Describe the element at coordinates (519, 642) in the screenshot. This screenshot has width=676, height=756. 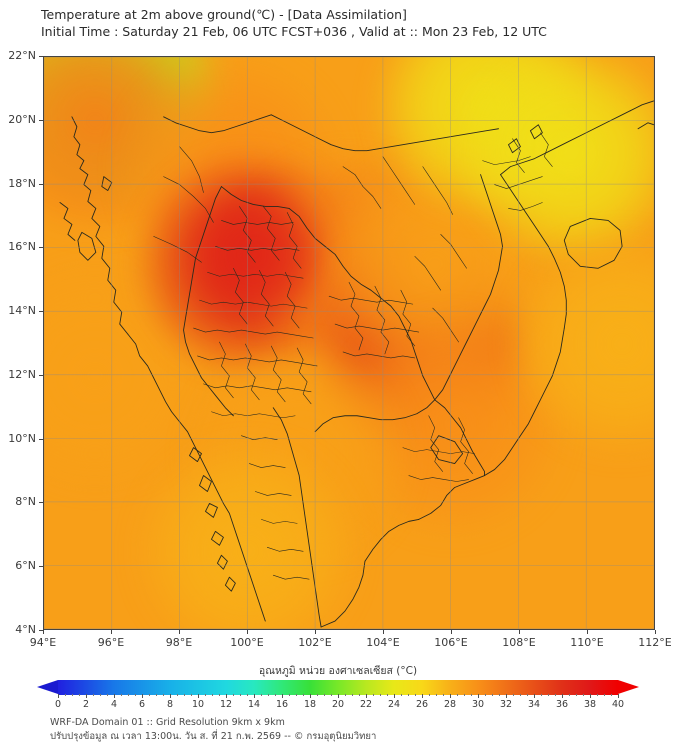
I see `x-tick-label: 108°E` at that location.